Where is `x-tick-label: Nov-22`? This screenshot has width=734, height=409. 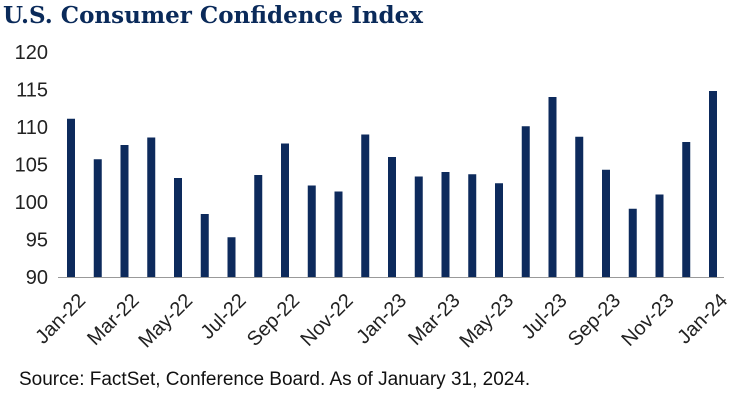 x-tick-label: Nov-22 is located at coordinates (326, 320).